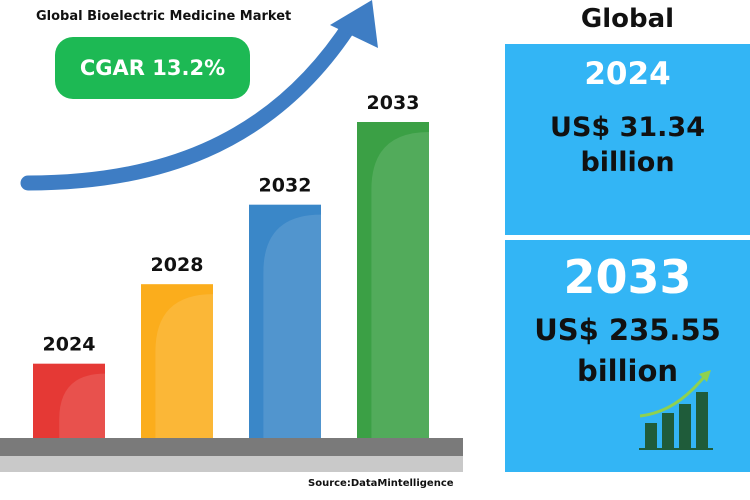  I want to click on bar-2033, so click(393, 281).